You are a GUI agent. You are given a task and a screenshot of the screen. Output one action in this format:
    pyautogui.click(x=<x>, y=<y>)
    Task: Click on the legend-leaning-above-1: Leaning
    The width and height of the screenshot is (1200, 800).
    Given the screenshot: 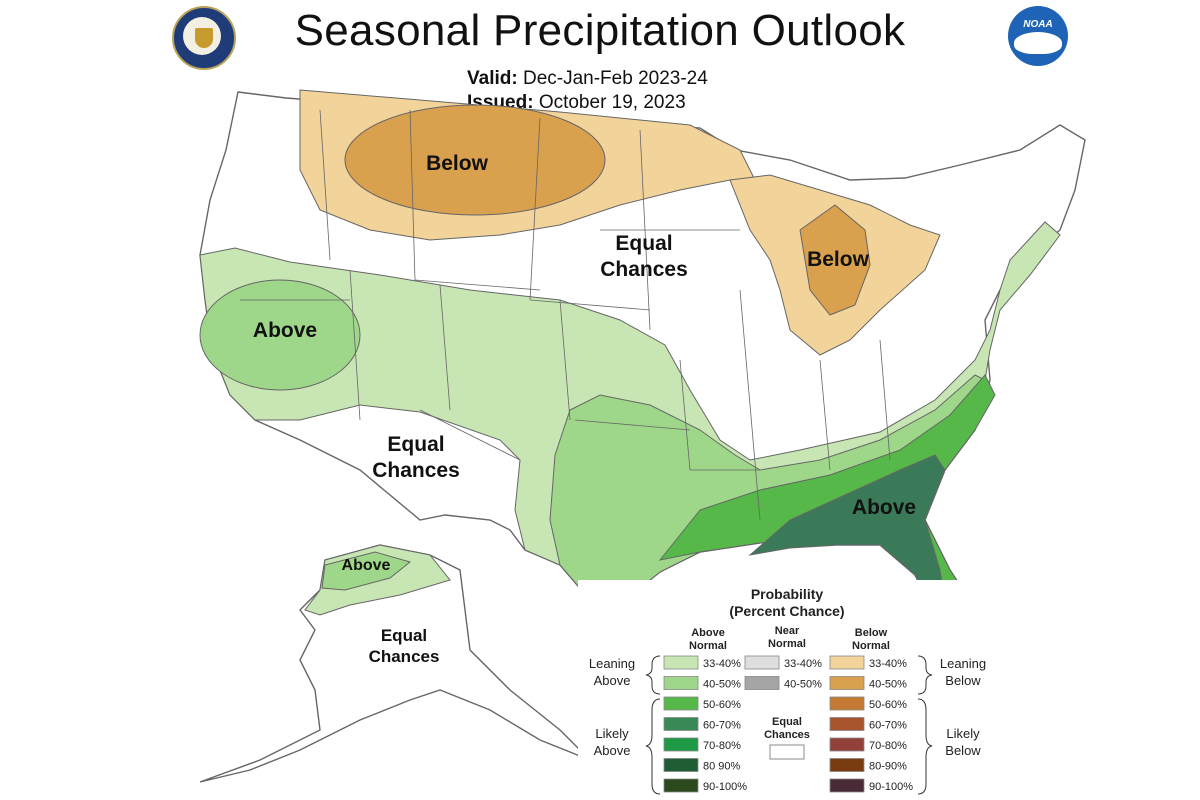 What is the action you would take?
    pyautogui.click(x=612, y=663)
    